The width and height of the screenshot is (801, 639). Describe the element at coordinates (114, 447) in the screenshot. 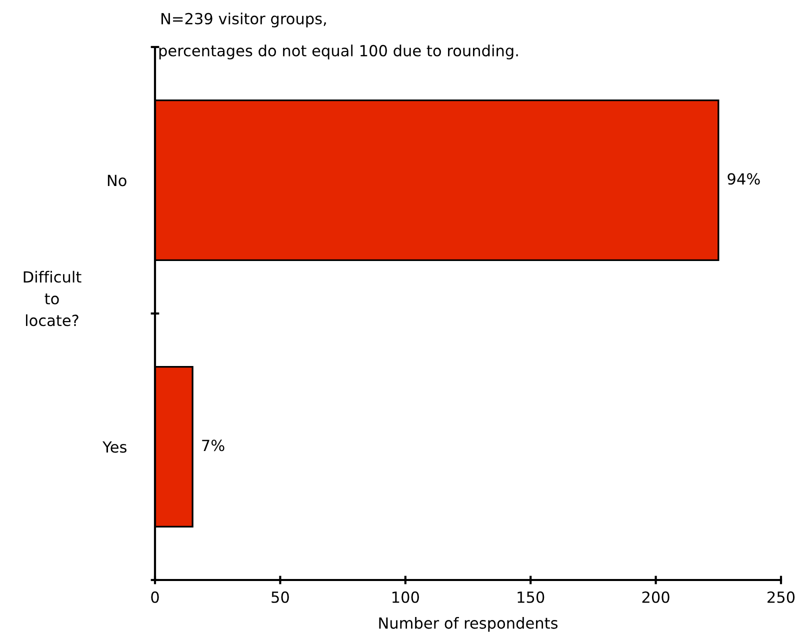

I see `y-tick-label: Yes` at that location.